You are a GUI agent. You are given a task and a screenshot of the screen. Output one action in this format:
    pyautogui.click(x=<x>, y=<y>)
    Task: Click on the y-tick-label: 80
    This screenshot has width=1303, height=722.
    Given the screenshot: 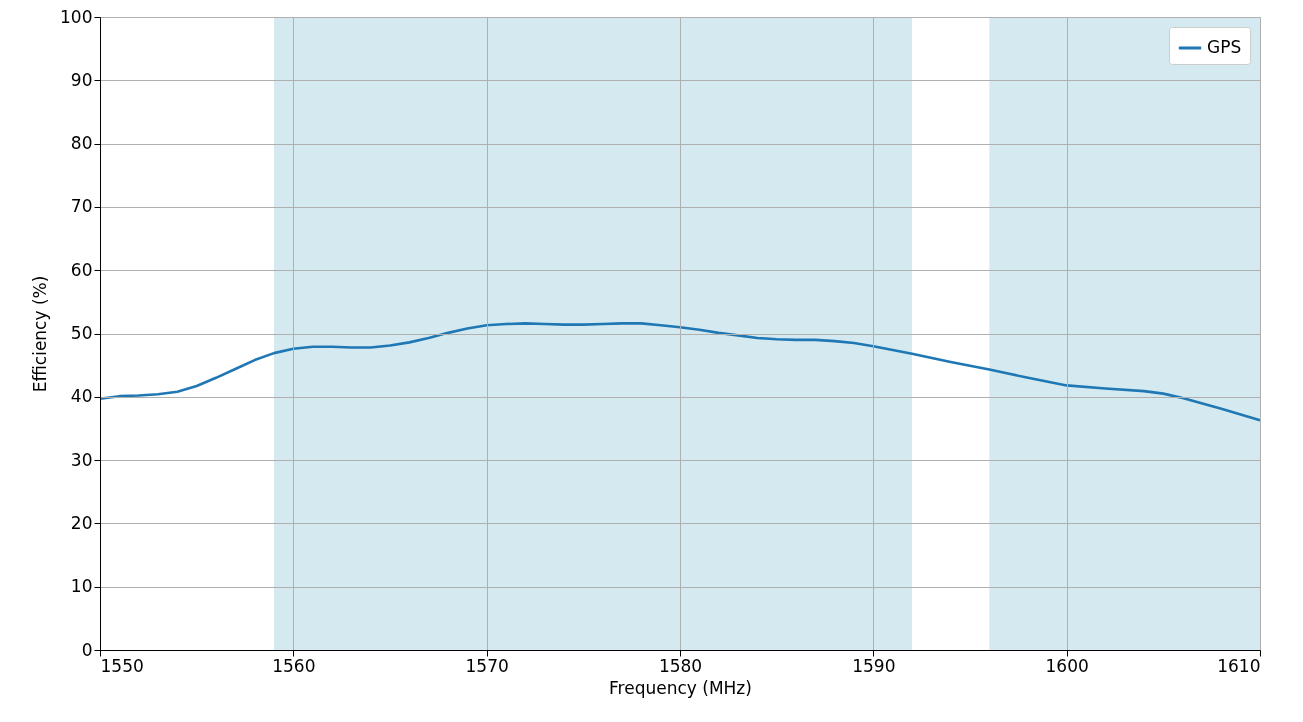 What is the action you would take?
    pyautogui.click(x=81, y=143)
    